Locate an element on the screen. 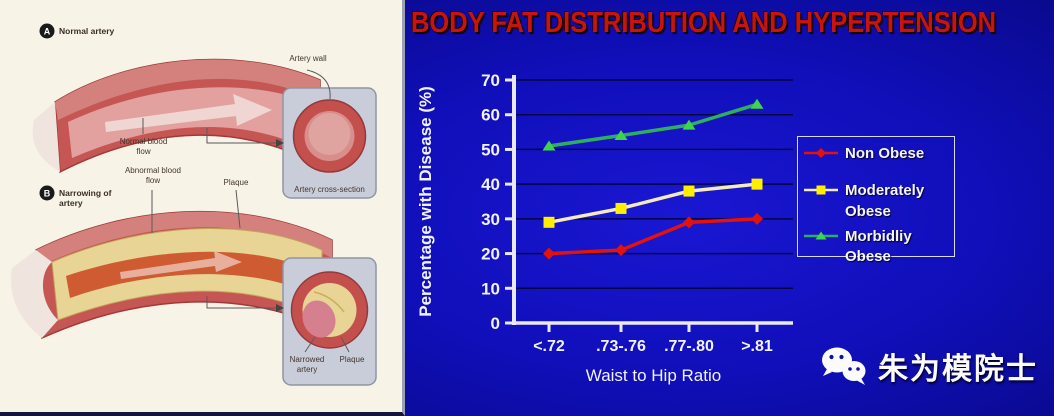 This screenshot has width=1054, height=416. blood-flow-arrow is located at coordinates (188, 113).